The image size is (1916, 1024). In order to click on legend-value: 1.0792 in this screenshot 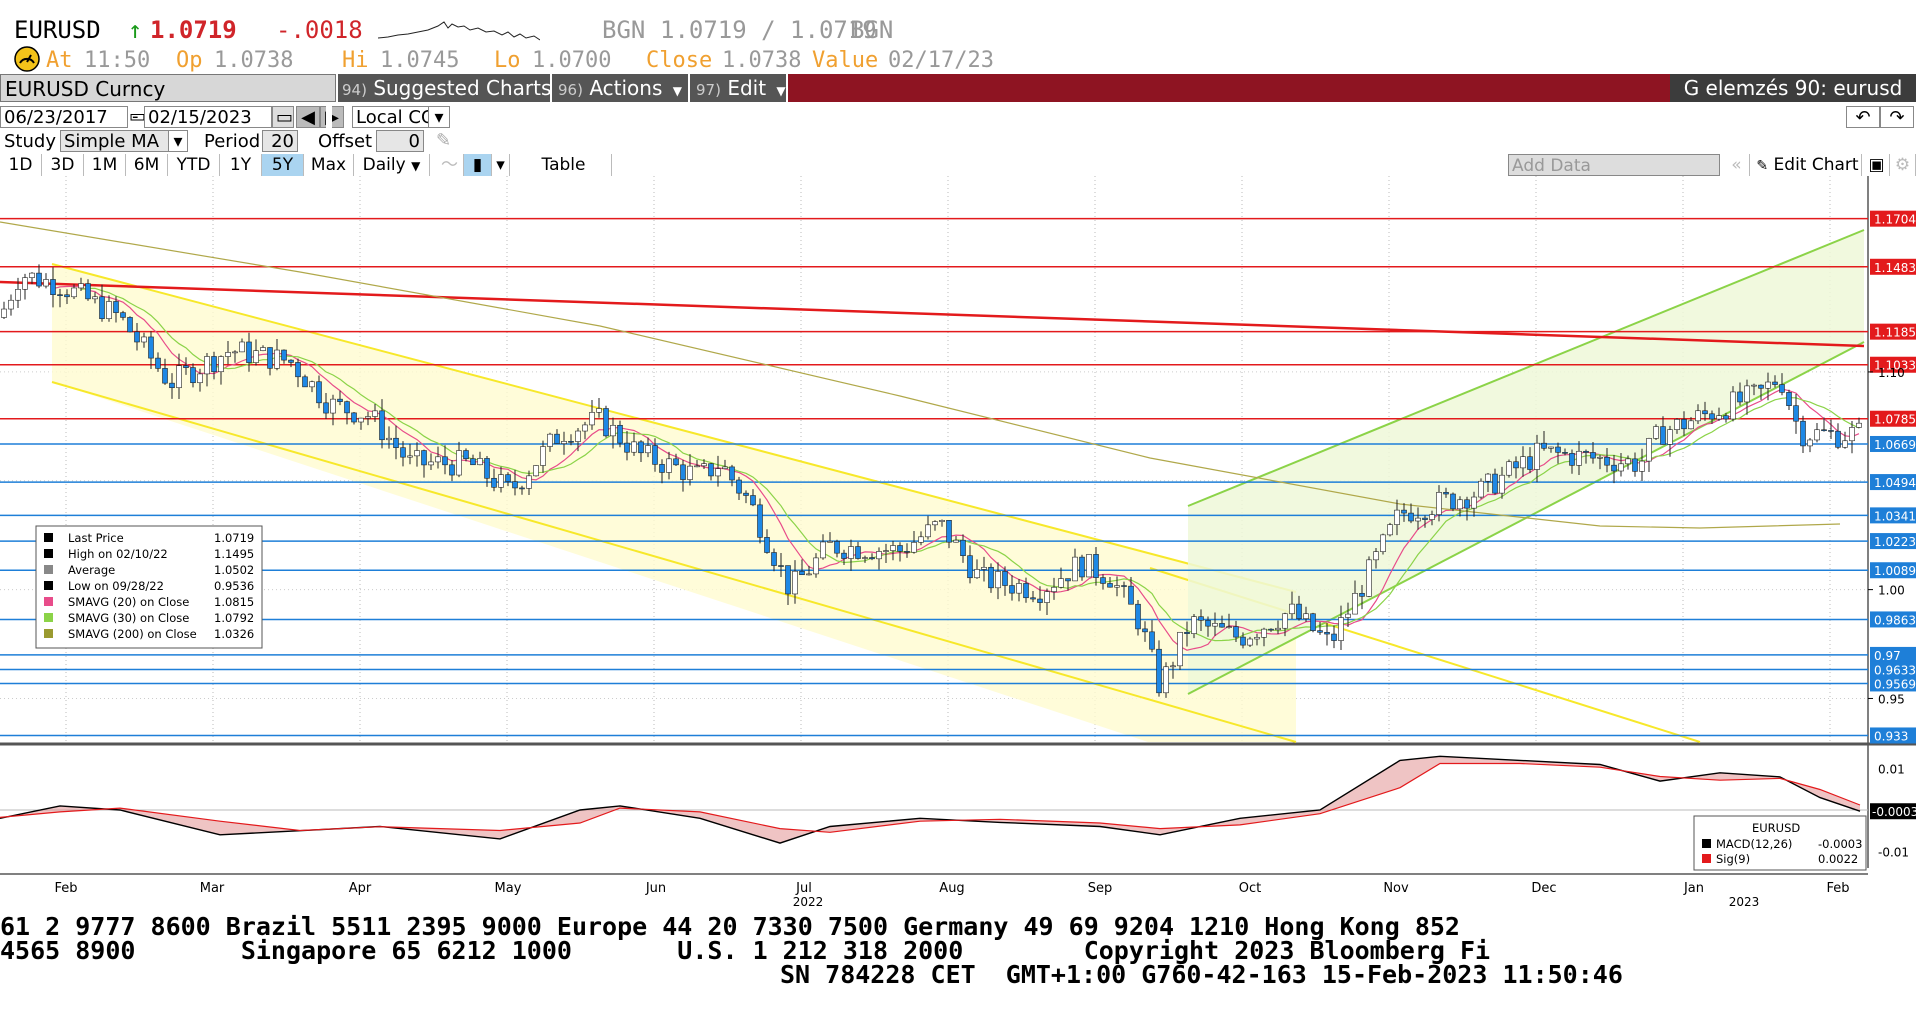, I will do `click(234, 618)`.